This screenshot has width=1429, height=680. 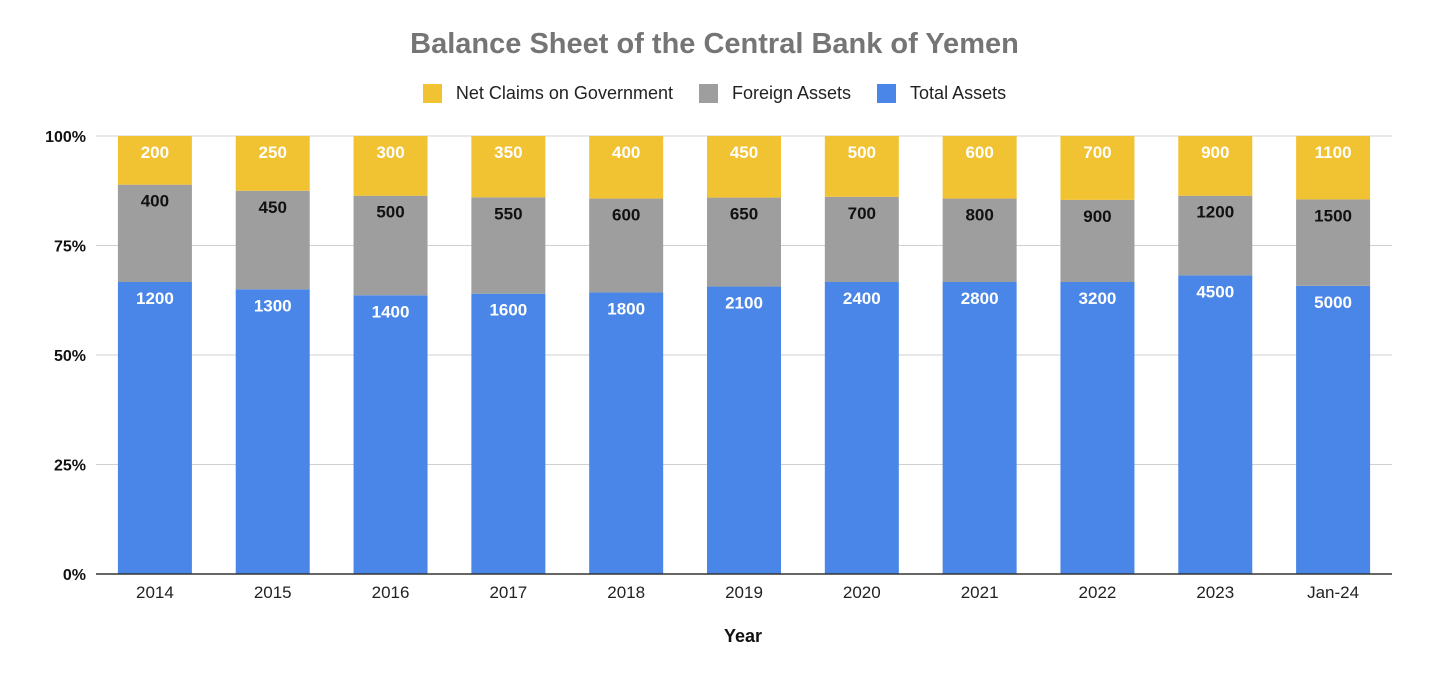 What do you see at coordinates (1333, 302) in the screenshot?
I see `data-label: 5000` at bounding box center [1333, 302].